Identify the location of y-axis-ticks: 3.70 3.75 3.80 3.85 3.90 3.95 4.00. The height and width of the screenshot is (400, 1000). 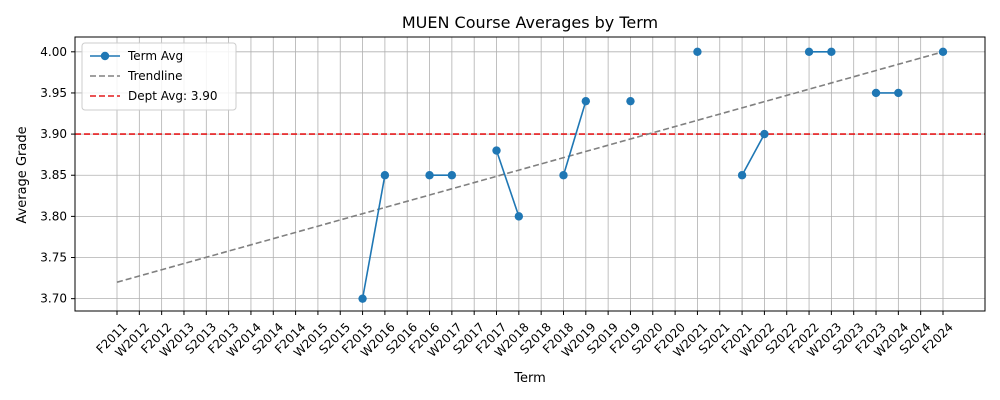
(57, 175).